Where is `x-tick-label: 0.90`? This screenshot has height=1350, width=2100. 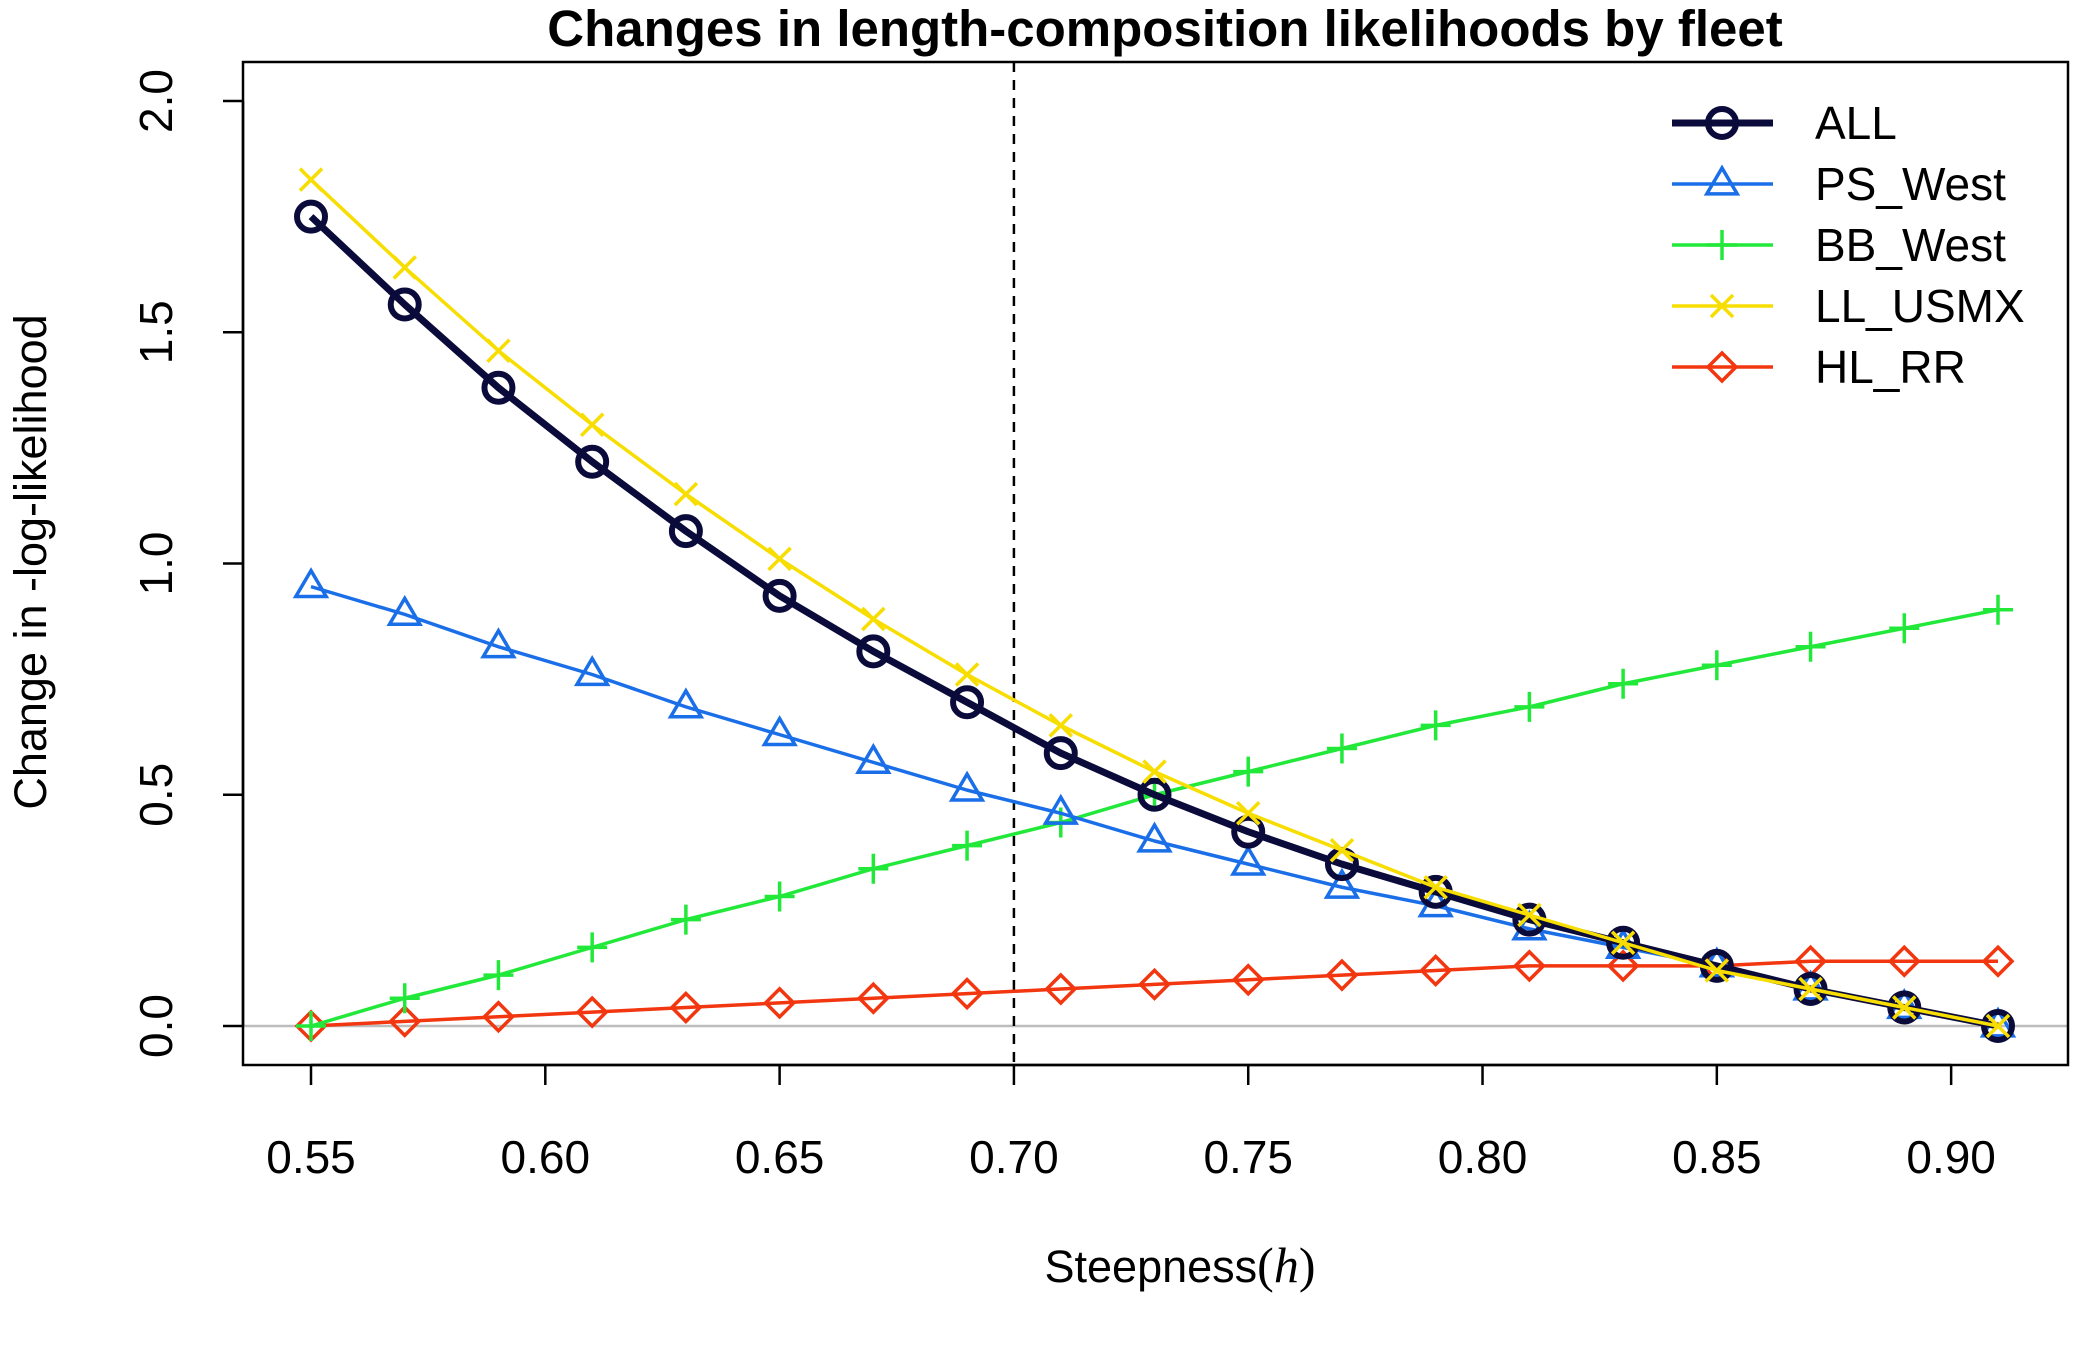
x-tick-label: 0.90 is located at coordinates (1951, 1157).